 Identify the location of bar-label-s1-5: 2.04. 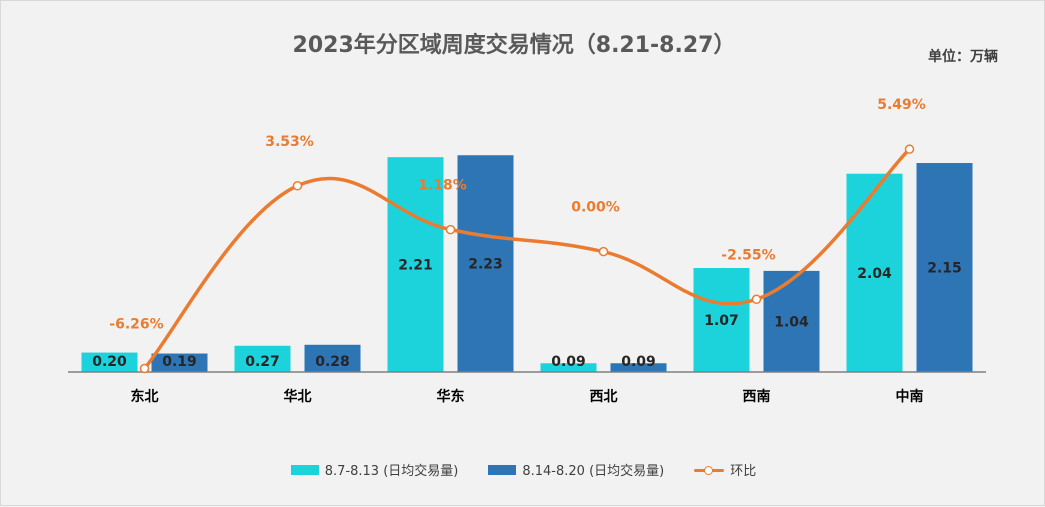
(874, 274).